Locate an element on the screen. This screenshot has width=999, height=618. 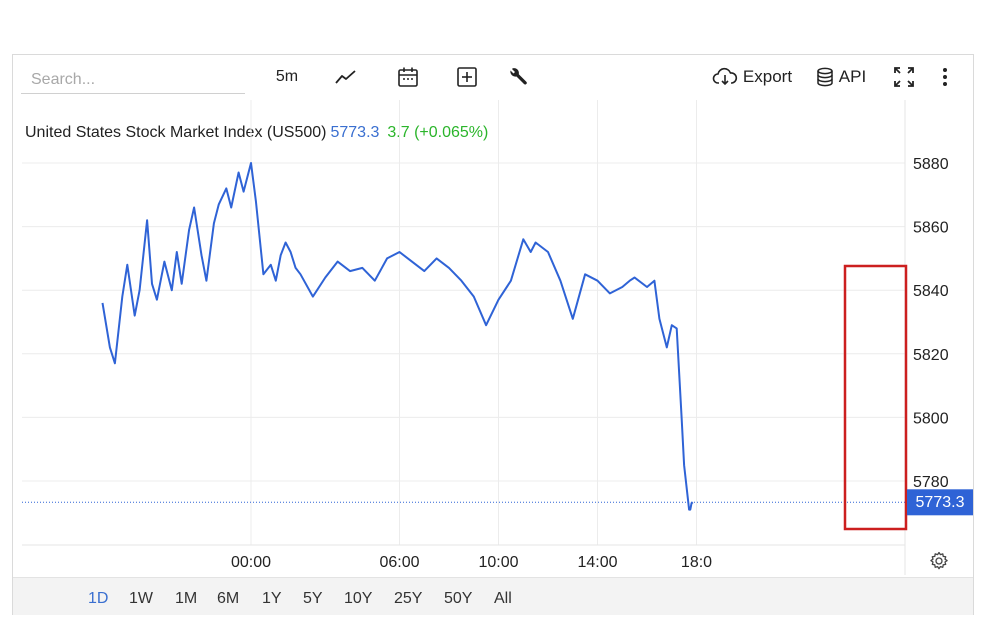
y-tick-label: 5880 is located at coordinates (931, 164).